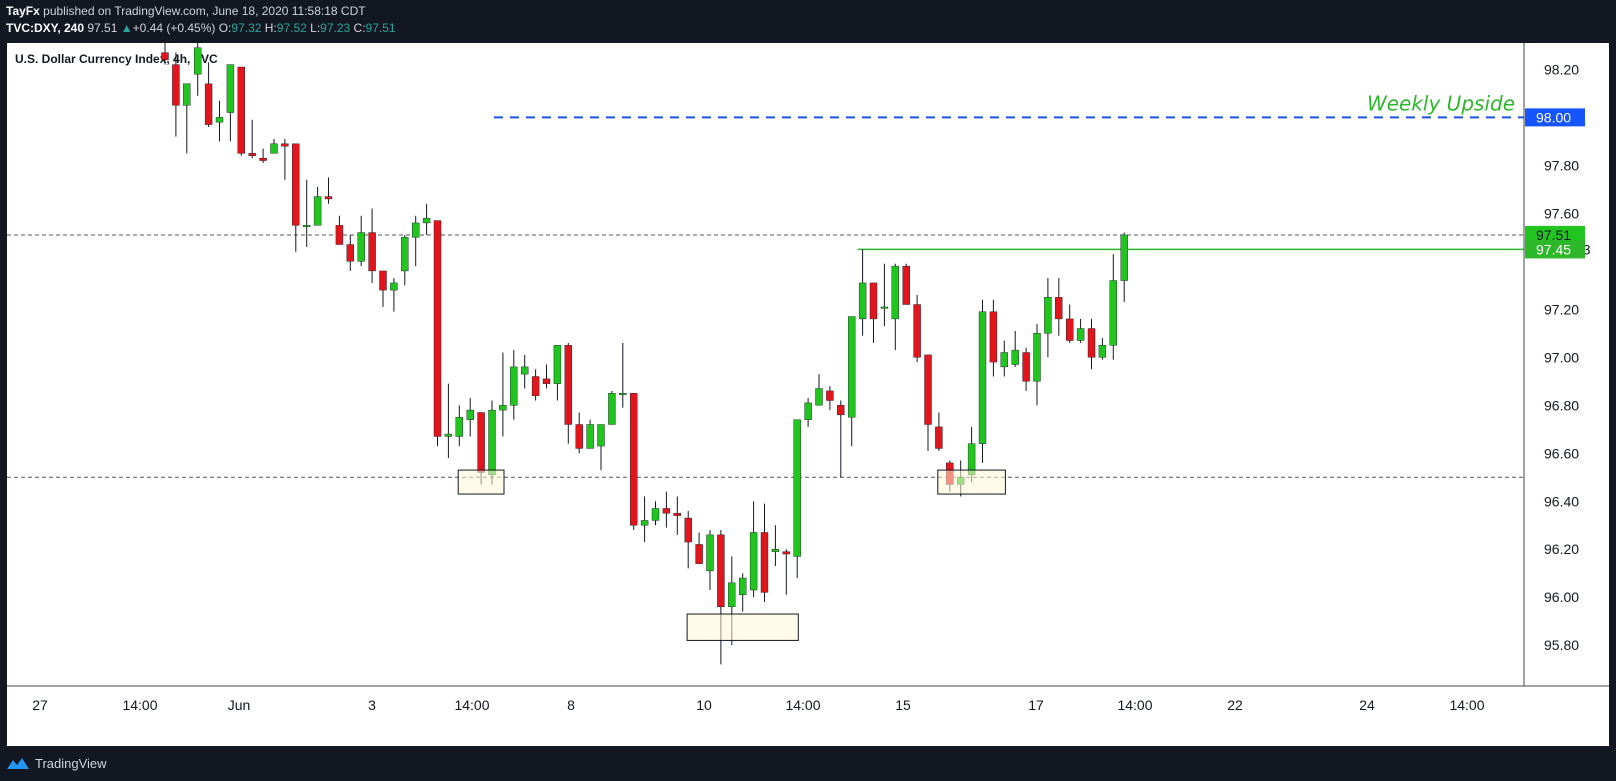 The image size is (1616, 781). I want to click on last-price-label-bg, so click(1555, 234).